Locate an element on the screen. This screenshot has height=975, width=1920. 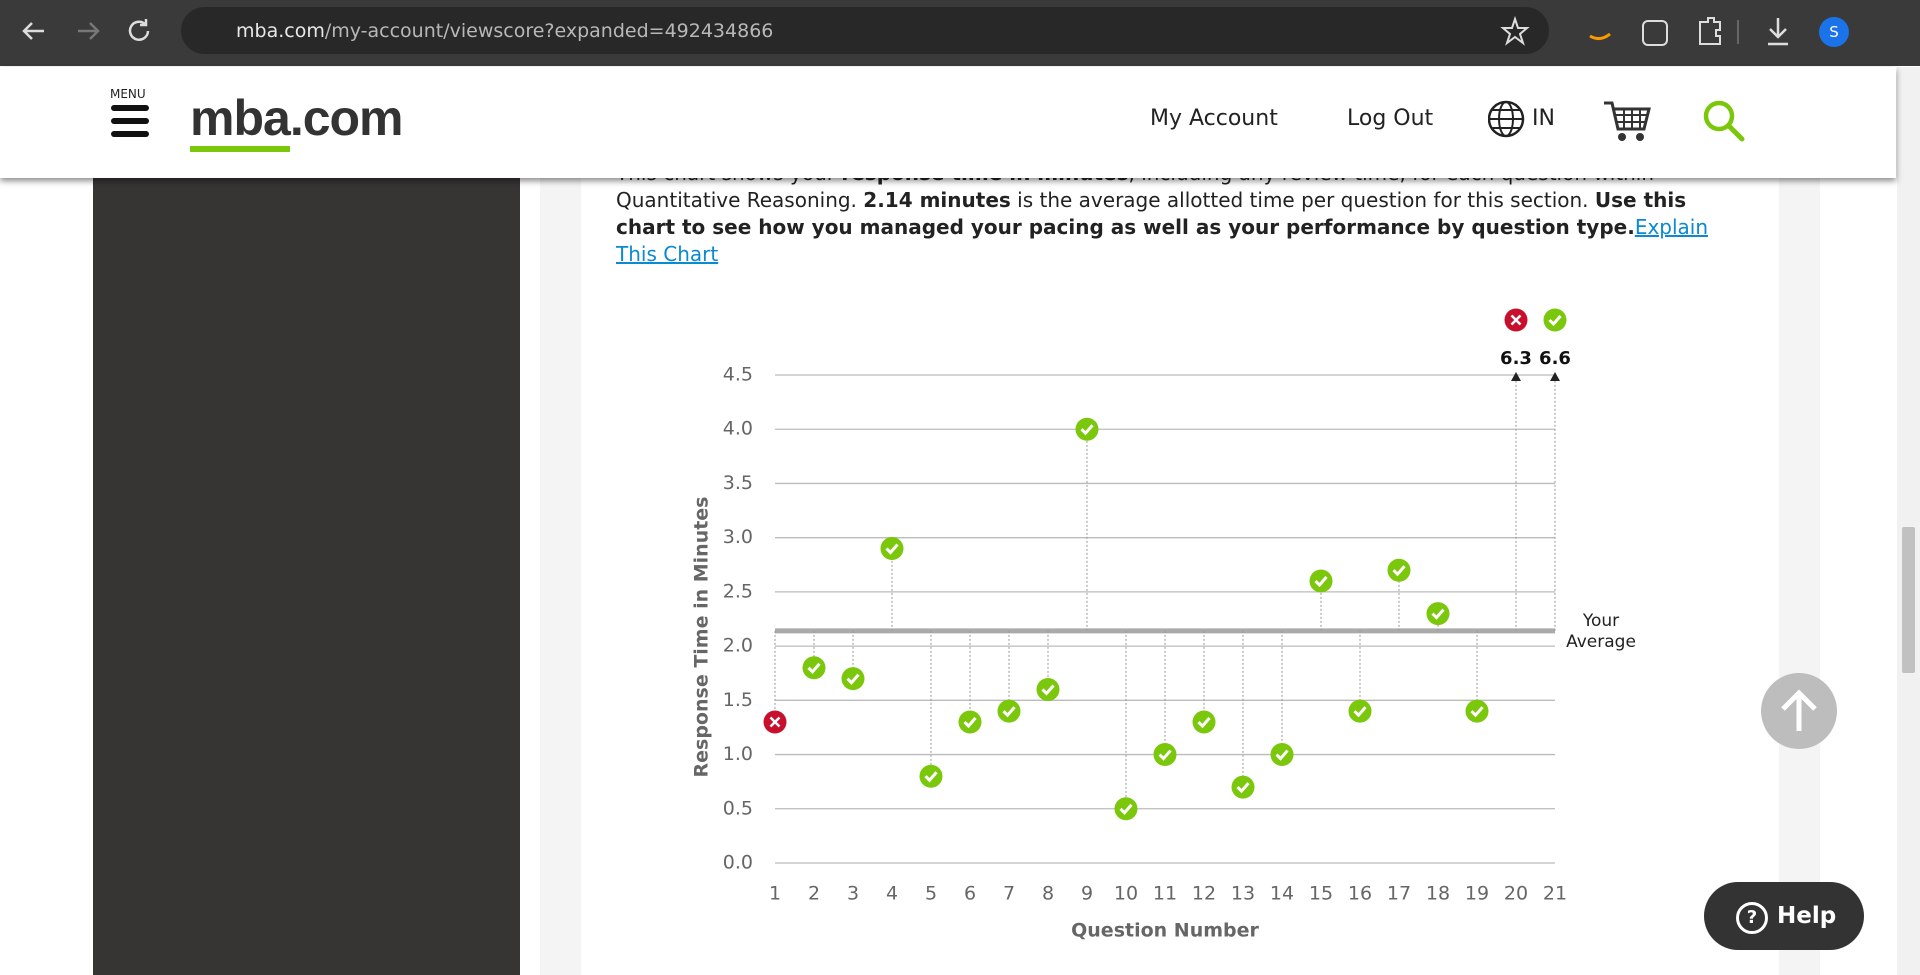
y-tick-label: 2.0 is located at coordinates (738, 646).